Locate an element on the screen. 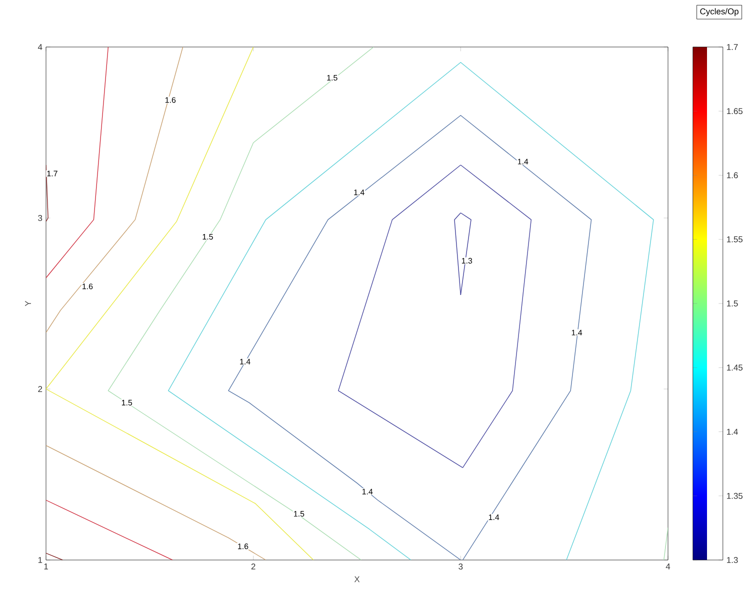 This screenshot has width=747, height=599. y-tick-label: 4 is located at coordinates (40, 47).